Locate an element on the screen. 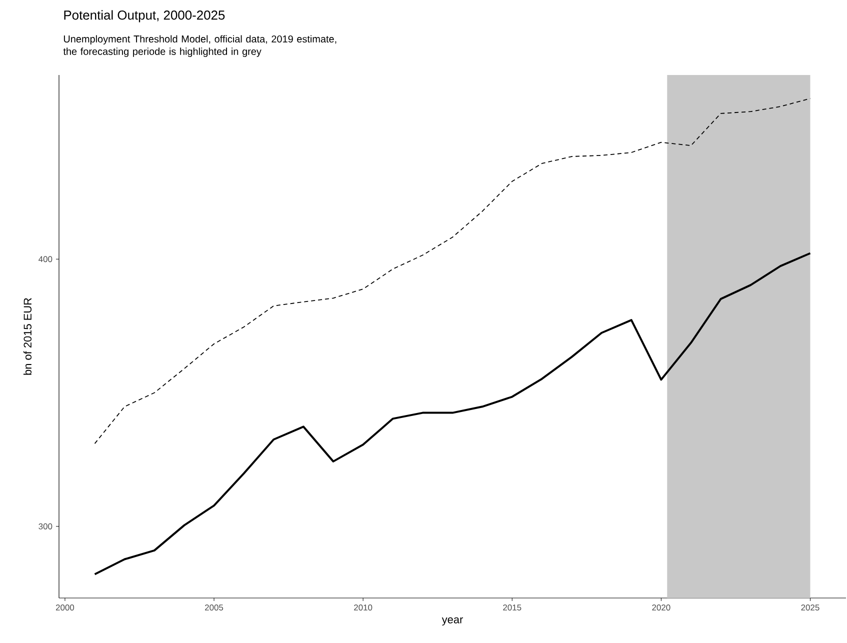 The height and width of the screenshot is (643, 847). x-tick-label: 2000 is located at coordinates (65, 607).